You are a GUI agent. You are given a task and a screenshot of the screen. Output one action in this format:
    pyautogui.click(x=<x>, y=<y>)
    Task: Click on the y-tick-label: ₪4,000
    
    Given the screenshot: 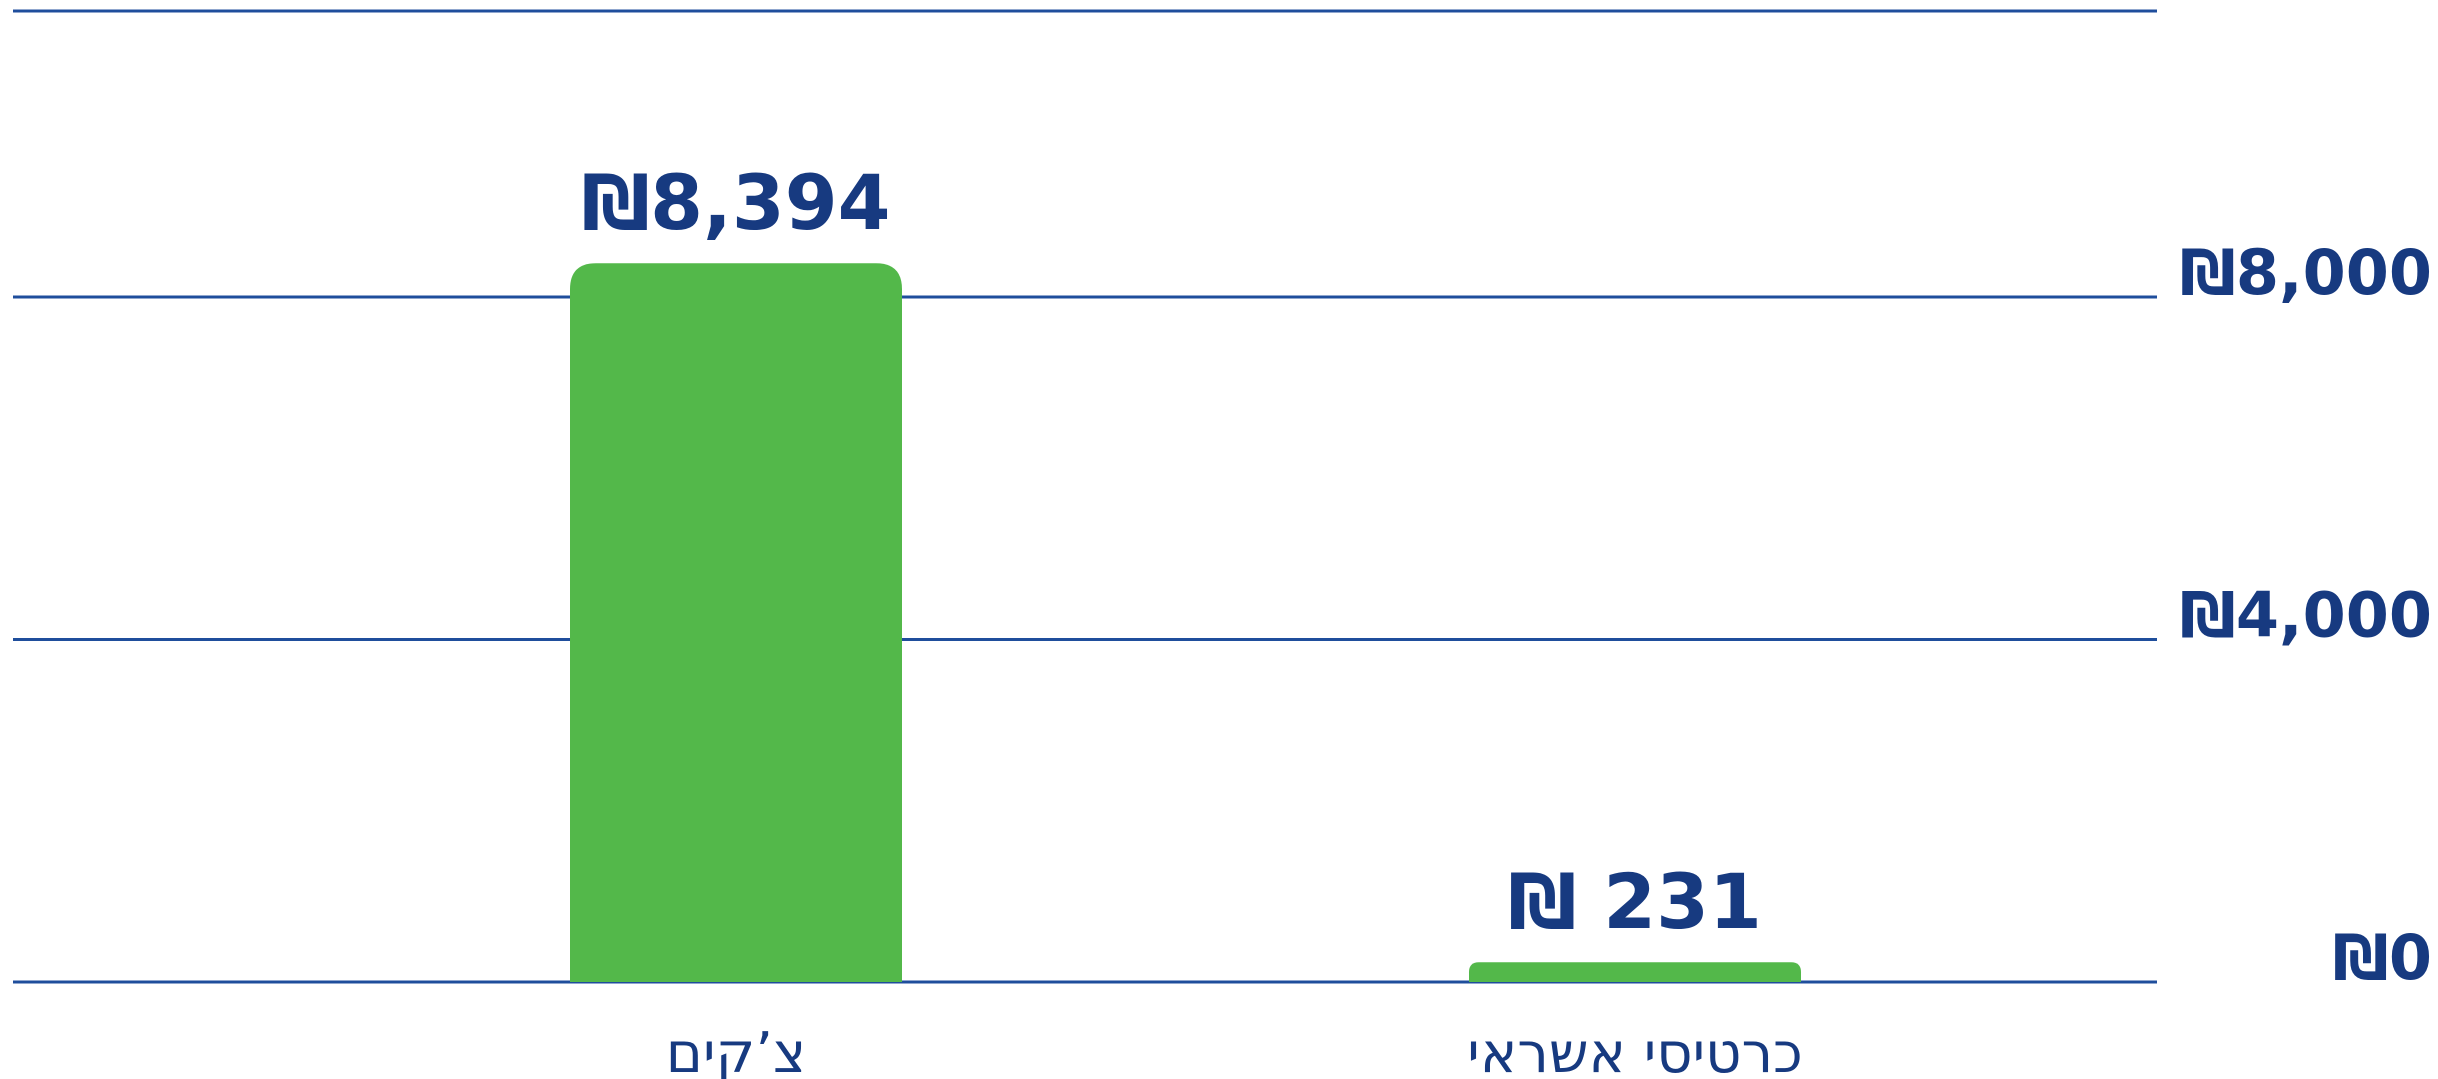 What is the action you would take?
    pyautogui.click(x=2306, y=615)
    